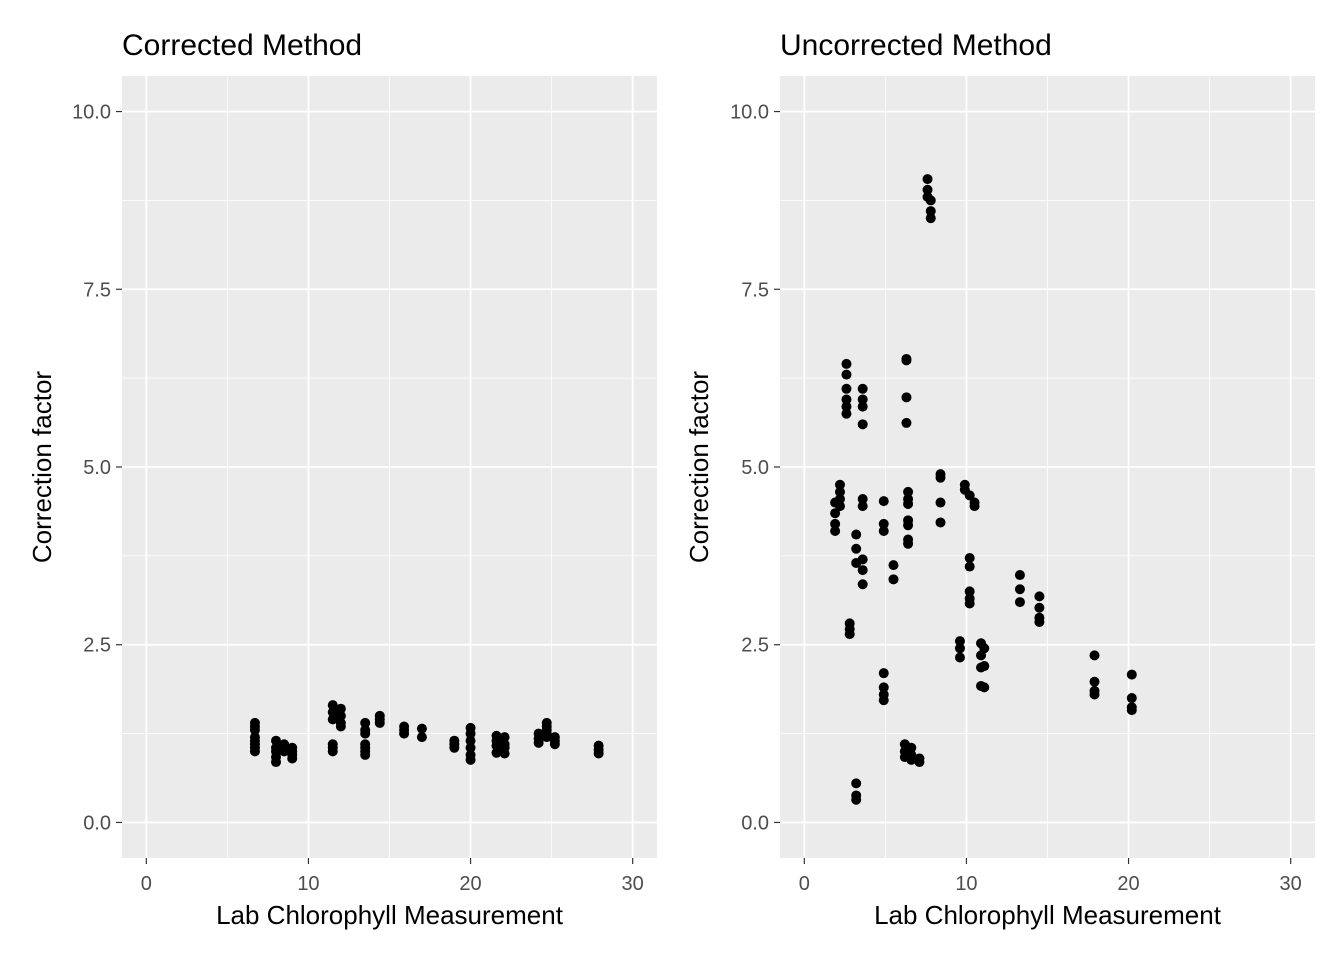 The width and height of the screenshot is (1344, 965). I want to click on y-tick-label: 10.0, so click(91, 113).